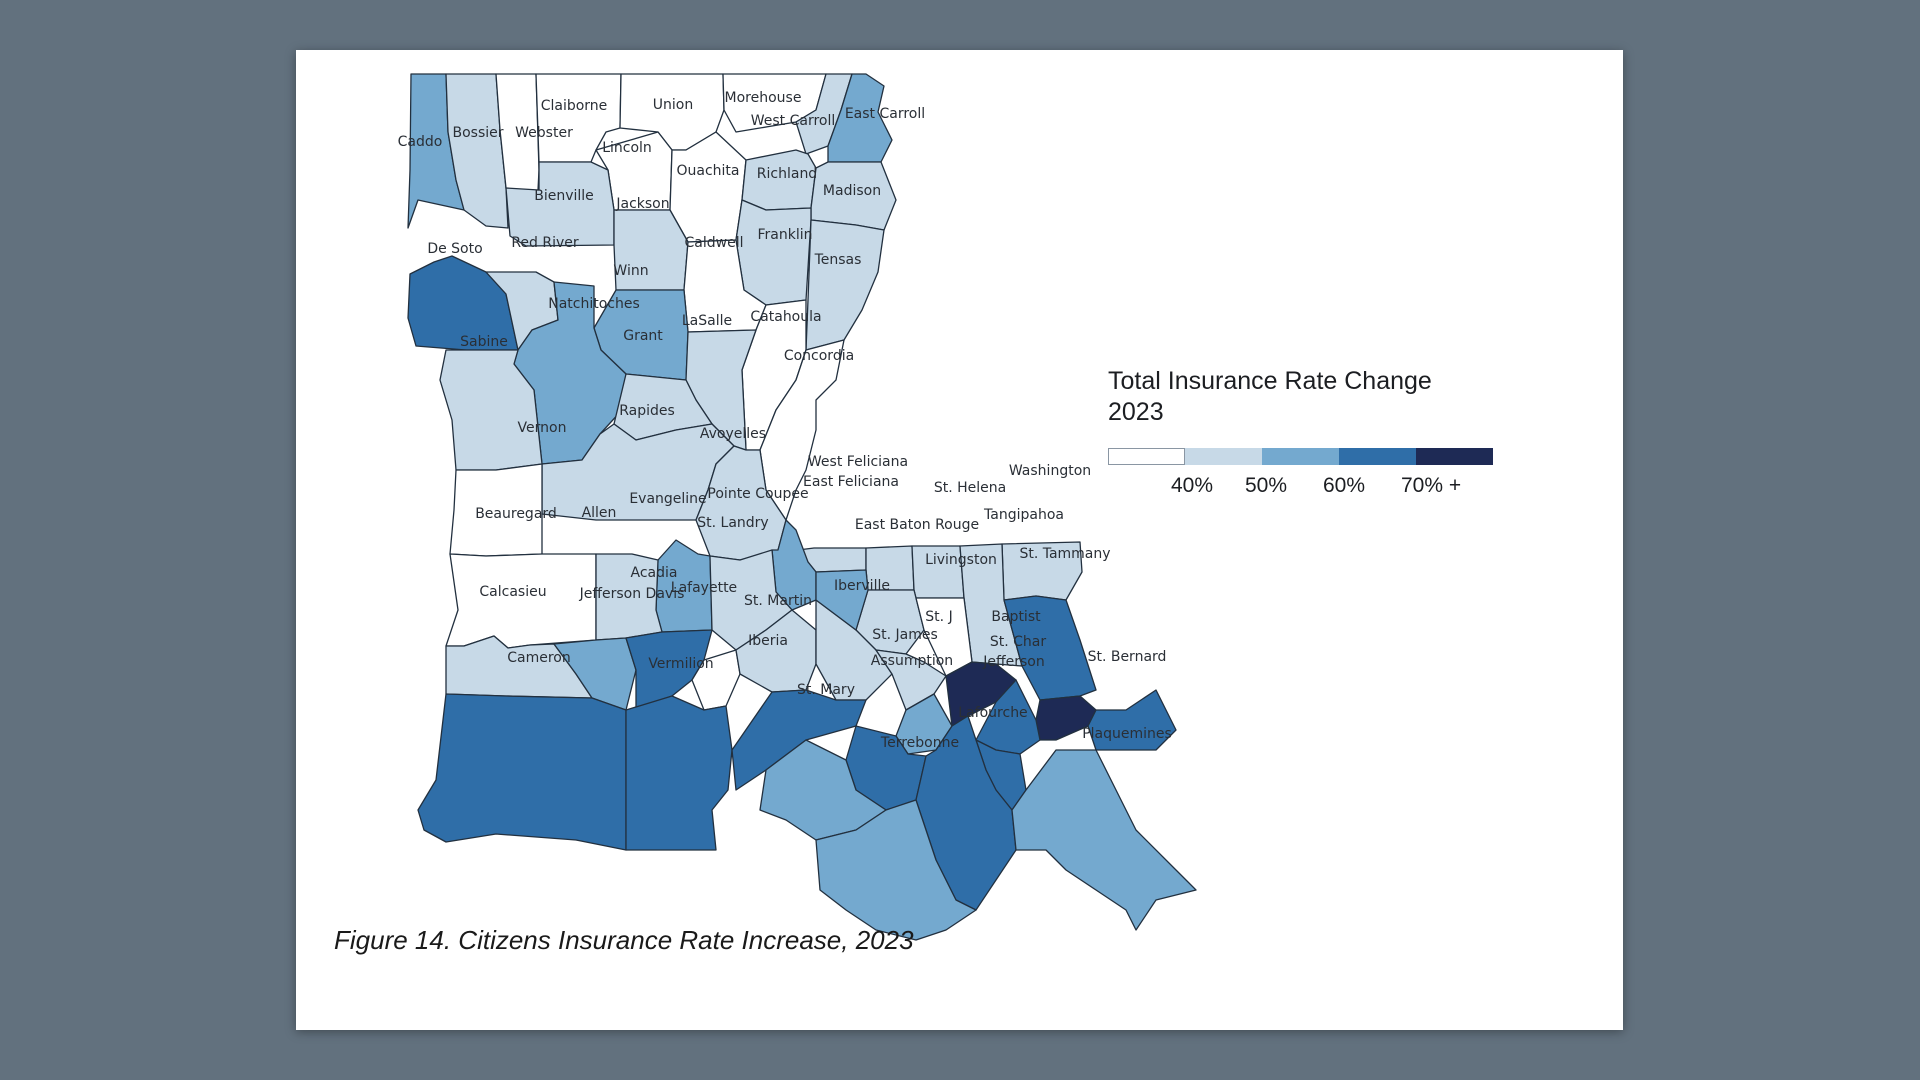  Describe the element at coordinates (826, 690) in the screenshot. I see `parish-label-st-mary: St. Mary` at that location.